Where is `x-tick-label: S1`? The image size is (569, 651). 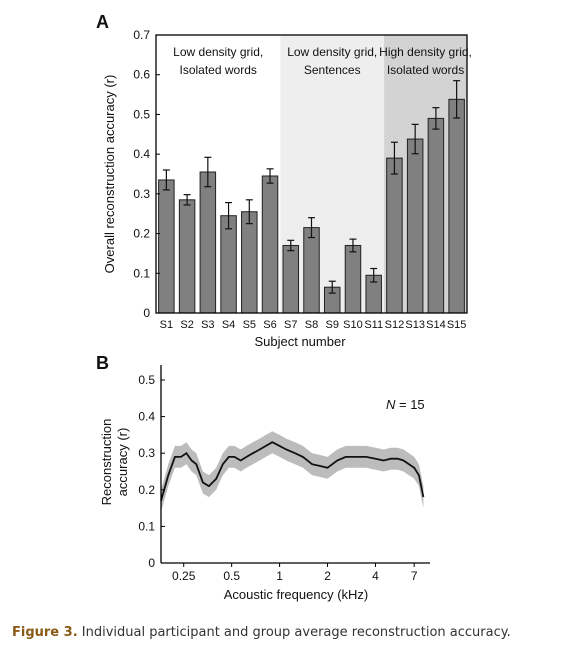
x-tick-label: S1 is located at coordinates (166, 325).